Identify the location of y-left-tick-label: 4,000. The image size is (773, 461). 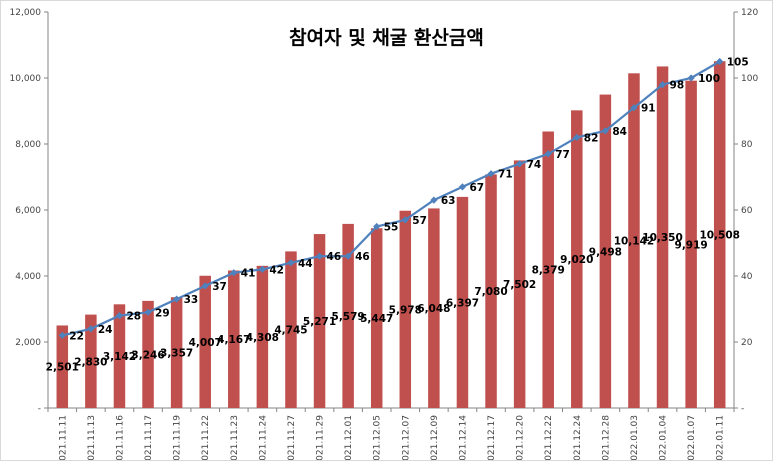
(28, 277).